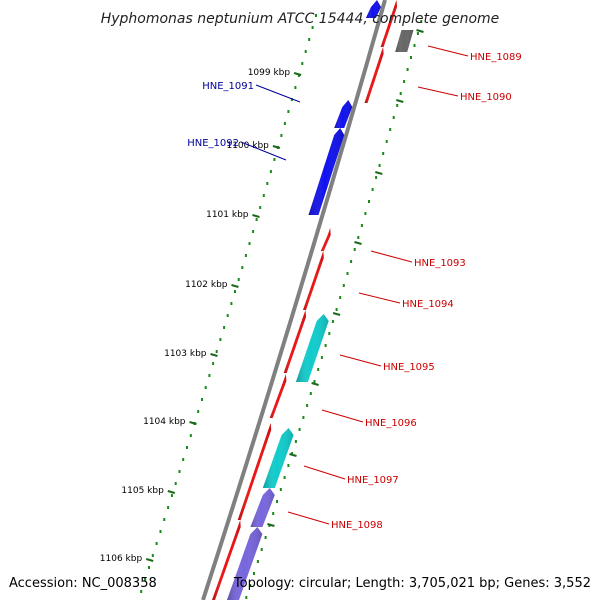  Describe the element at coordinates (142, 491) in the screenshot. I see `tick-label: 1105 kbp` at that location.